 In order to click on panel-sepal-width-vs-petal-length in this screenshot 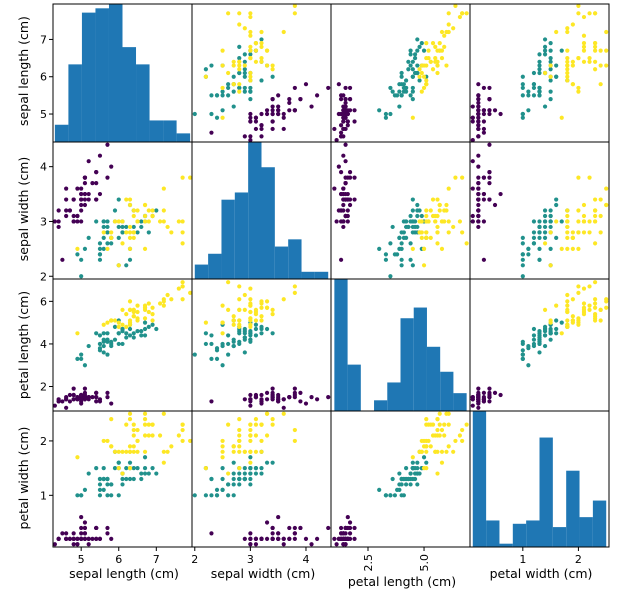, I will do `click(400, 210)`.